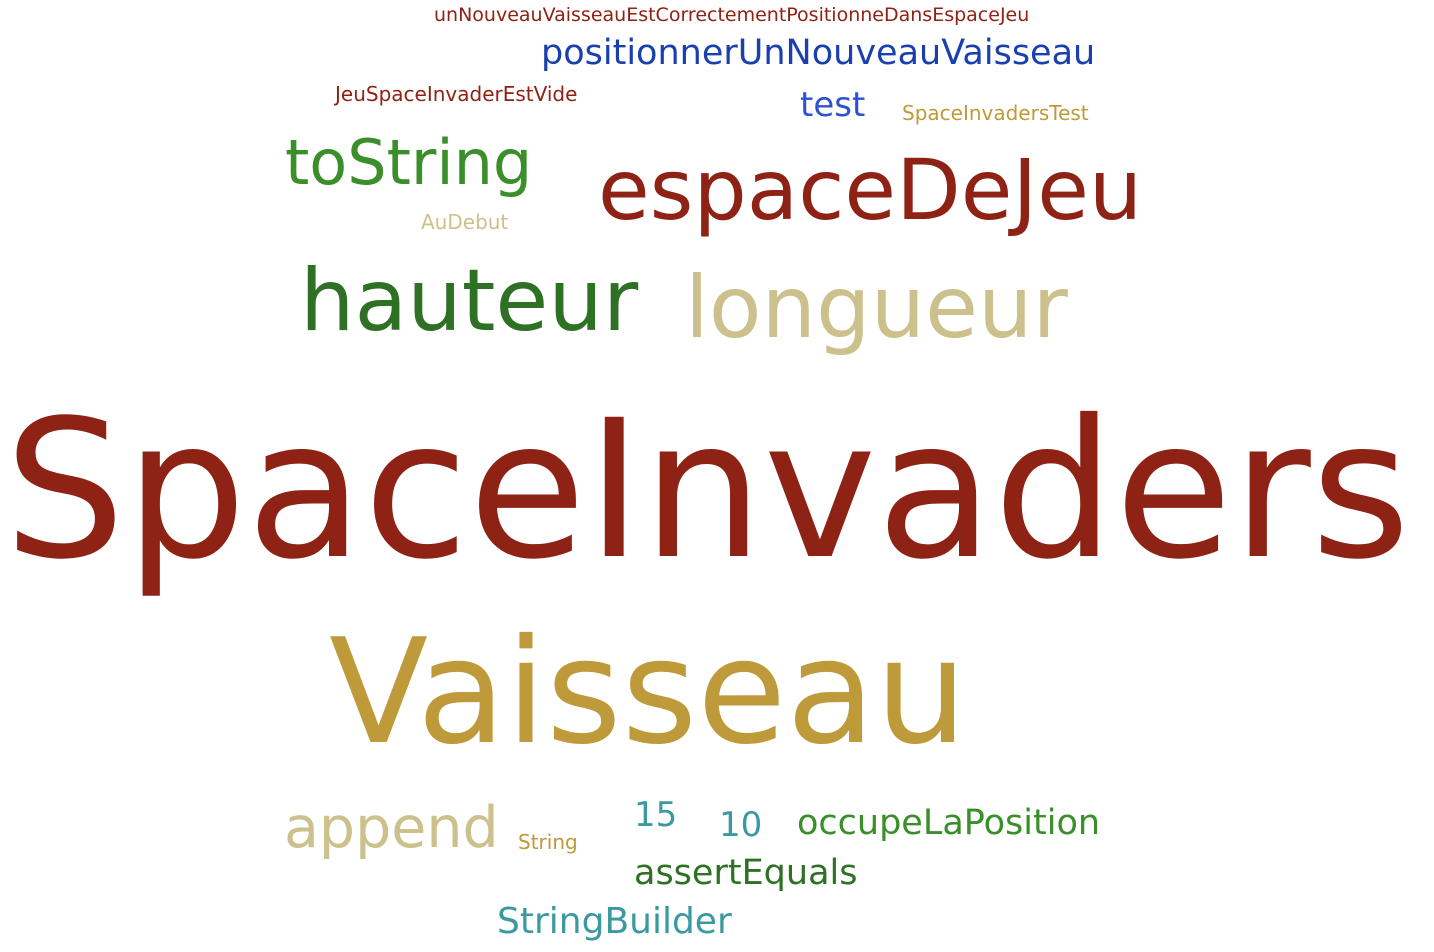 This screenshot has width=1434, height=952. Describe the element at coordinates (833, 105) in the screenshot. I see `word-test: test` at that location.